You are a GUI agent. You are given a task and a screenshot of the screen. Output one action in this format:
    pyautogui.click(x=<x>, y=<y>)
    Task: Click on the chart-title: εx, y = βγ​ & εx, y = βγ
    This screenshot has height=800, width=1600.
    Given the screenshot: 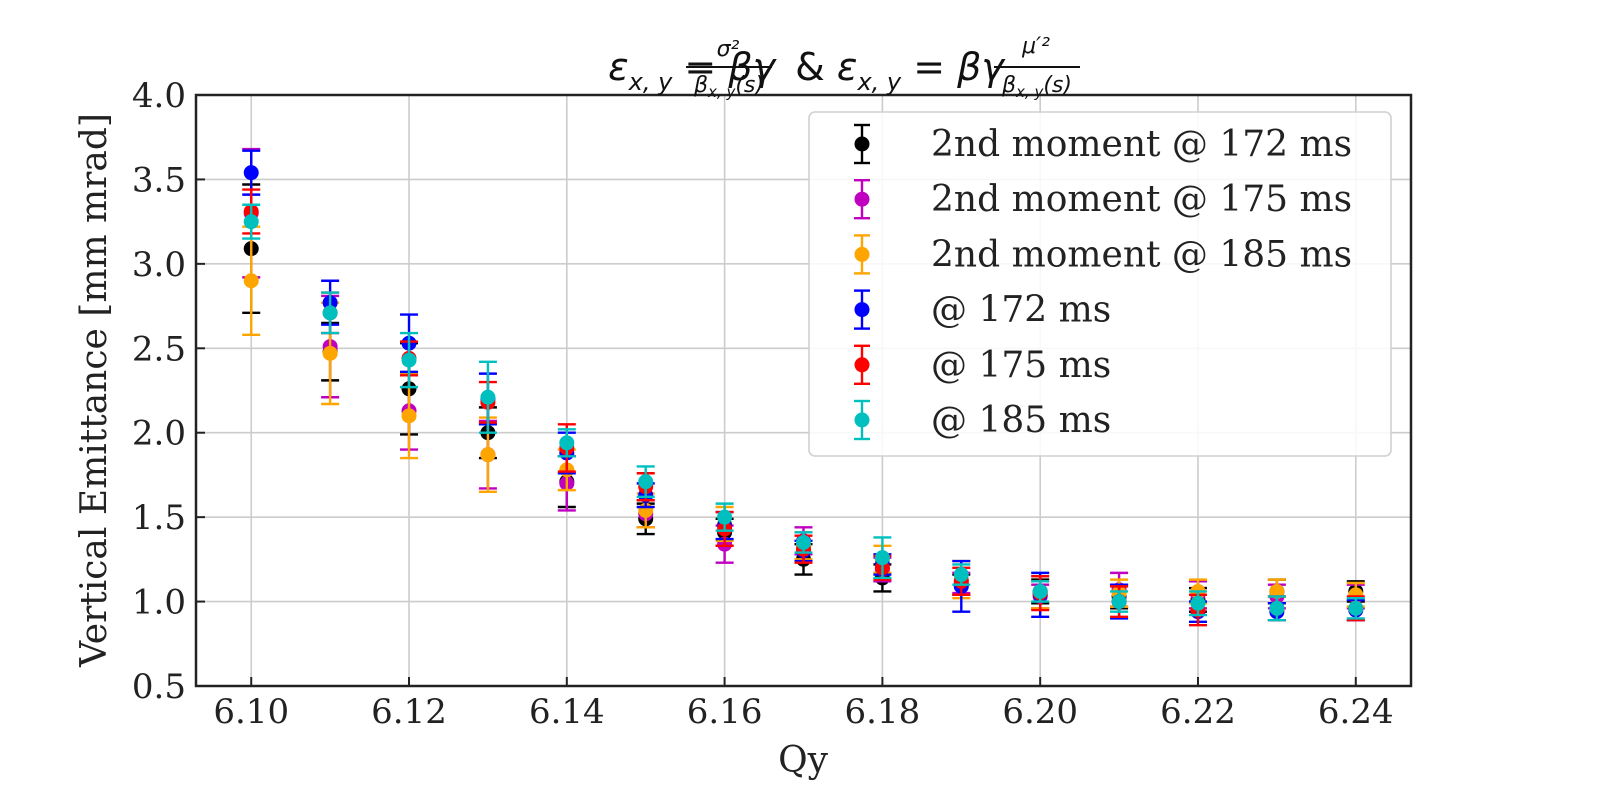 What is the action you would take?
    pyautogui.click(x=807, y=70)
    